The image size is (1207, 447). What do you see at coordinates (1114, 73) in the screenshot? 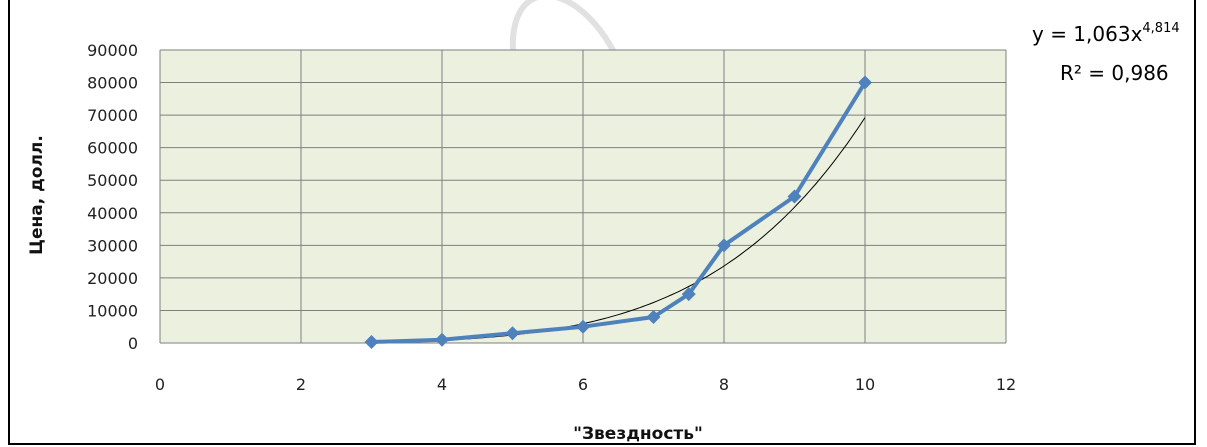
I see `r-squared-label: R² = 0,986` at bounding box center [1114, 73].